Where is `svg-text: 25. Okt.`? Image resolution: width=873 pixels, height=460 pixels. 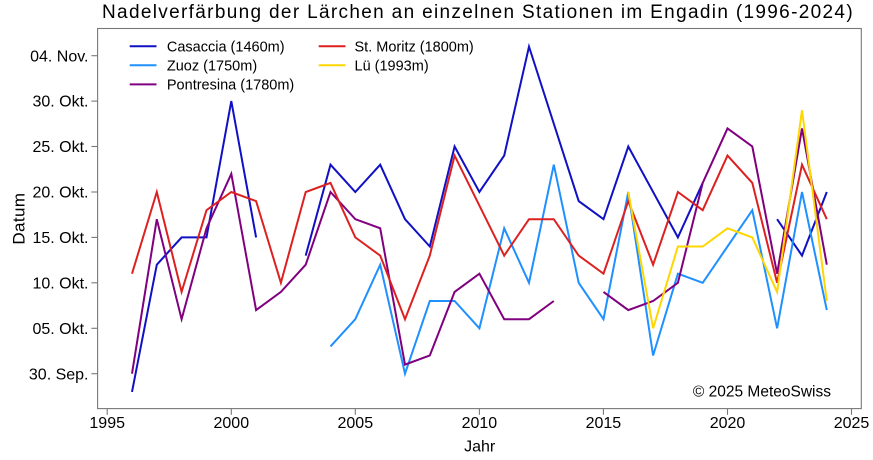 svg-text: 25. Okt. is located at coordinates (60, 147).